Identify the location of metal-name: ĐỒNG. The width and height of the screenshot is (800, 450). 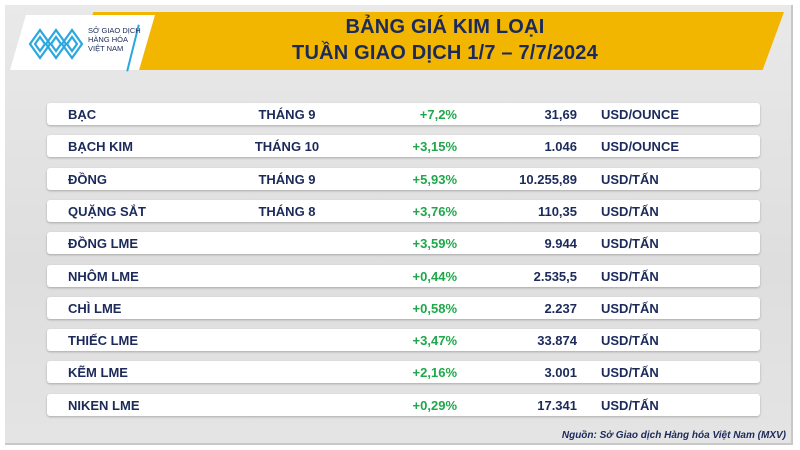
(87, 179).